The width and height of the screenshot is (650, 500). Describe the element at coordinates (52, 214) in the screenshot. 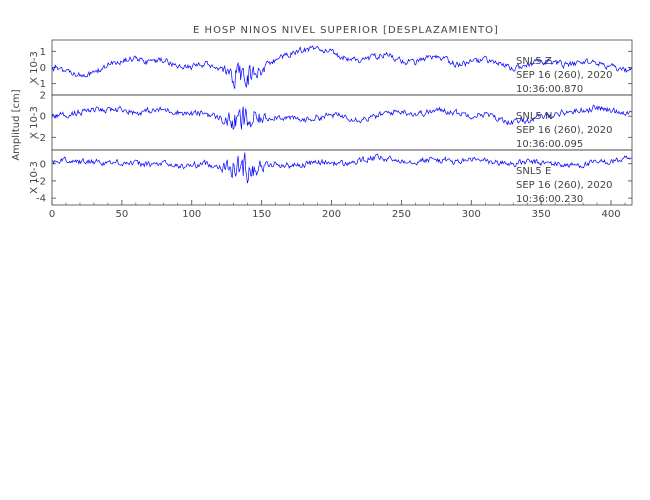

I see `x-tick-label: 0` at that location.